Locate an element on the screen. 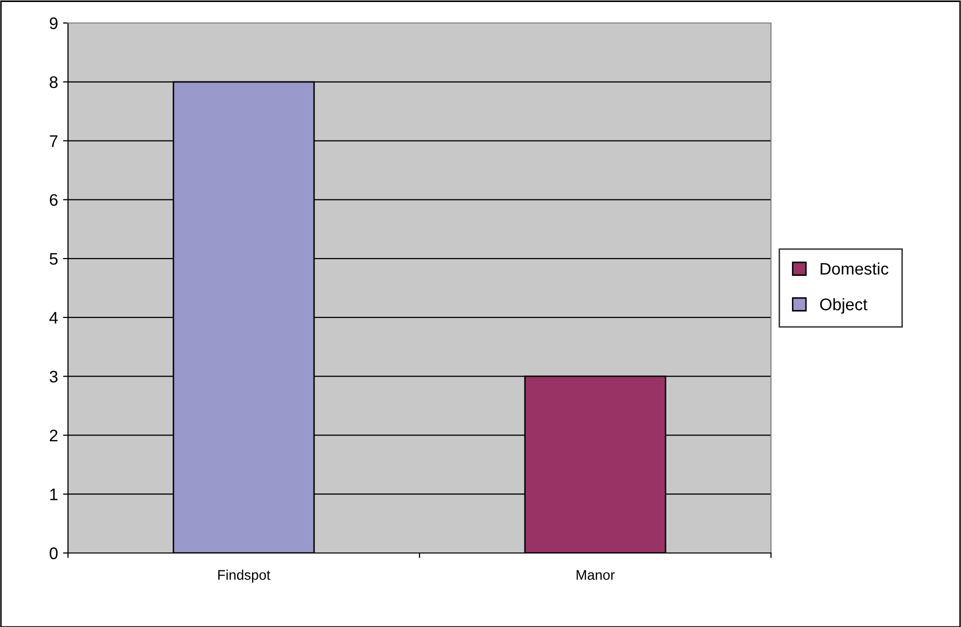 The height and width of the screenshot is (627, 961). y-tick-label: 5 is located at coordinates (54, 259).